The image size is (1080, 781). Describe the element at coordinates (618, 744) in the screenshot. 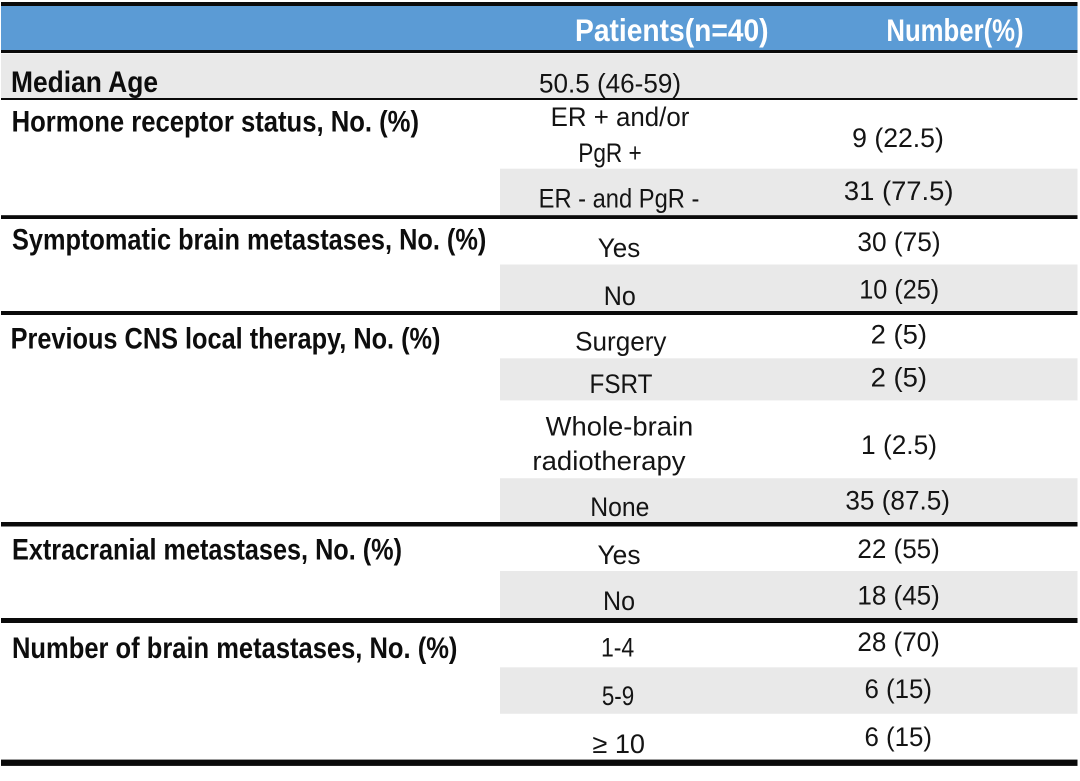

I see `svg-text: ≥ 10` at that location.